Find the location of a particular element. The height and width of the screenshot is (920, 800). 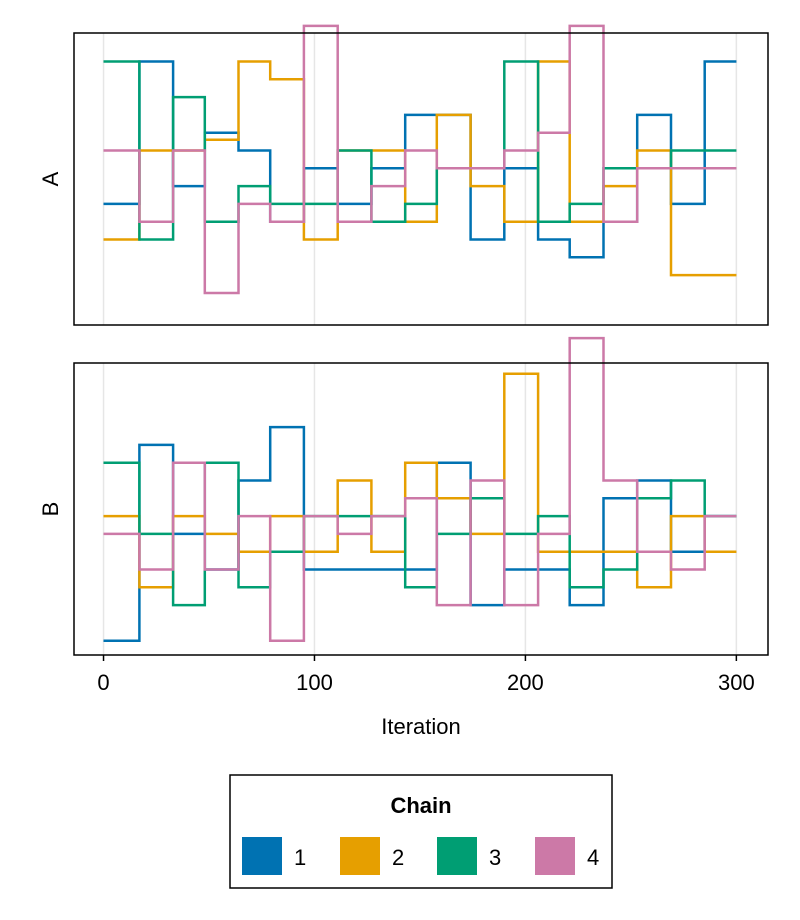

legend-title: Chain is located at coordinates (420, 805).